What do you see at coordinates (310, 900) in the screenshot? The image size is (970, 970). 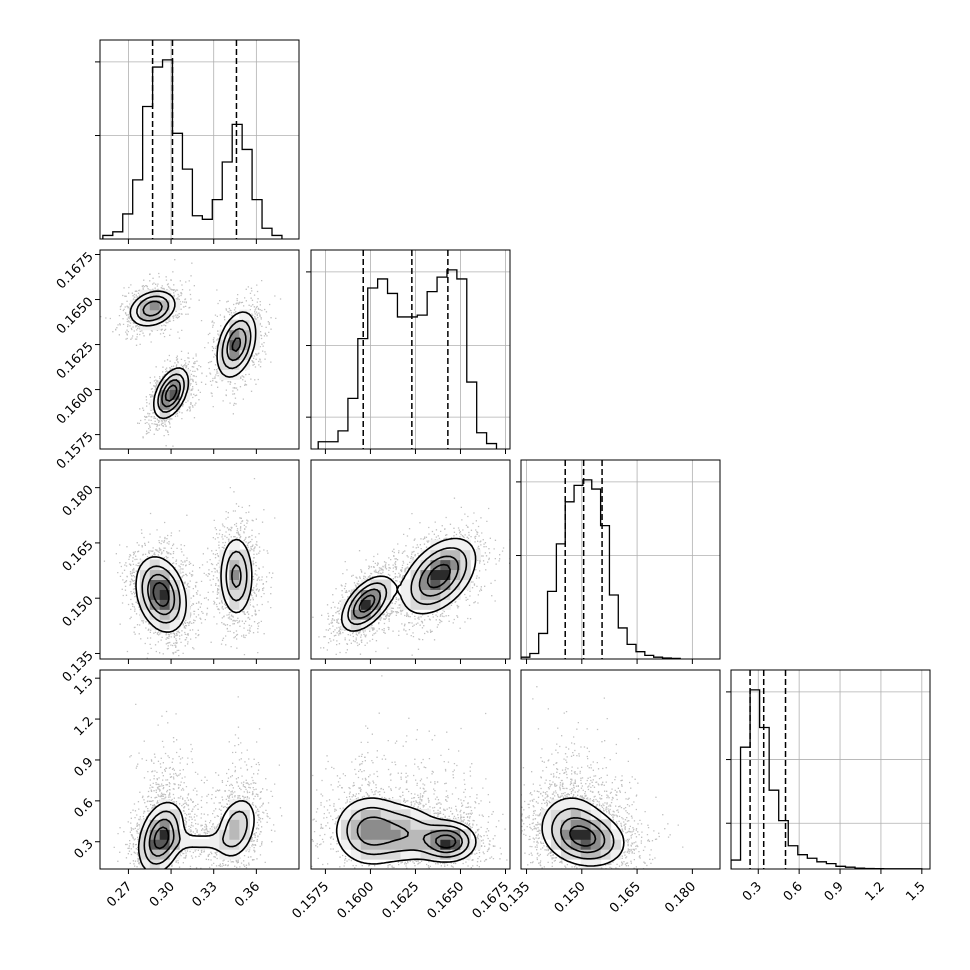 I see `x-tick-label: 0.1575` at bounding box center [310, 900].